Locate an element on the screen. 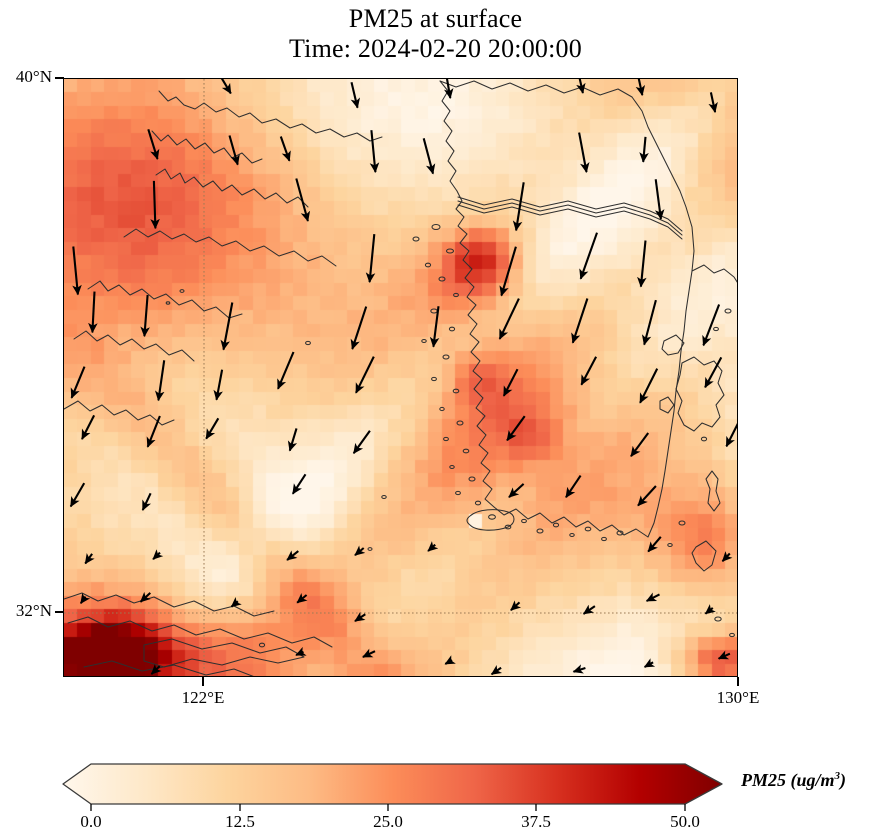  island-kyushu is located at coordinates (700, 394).